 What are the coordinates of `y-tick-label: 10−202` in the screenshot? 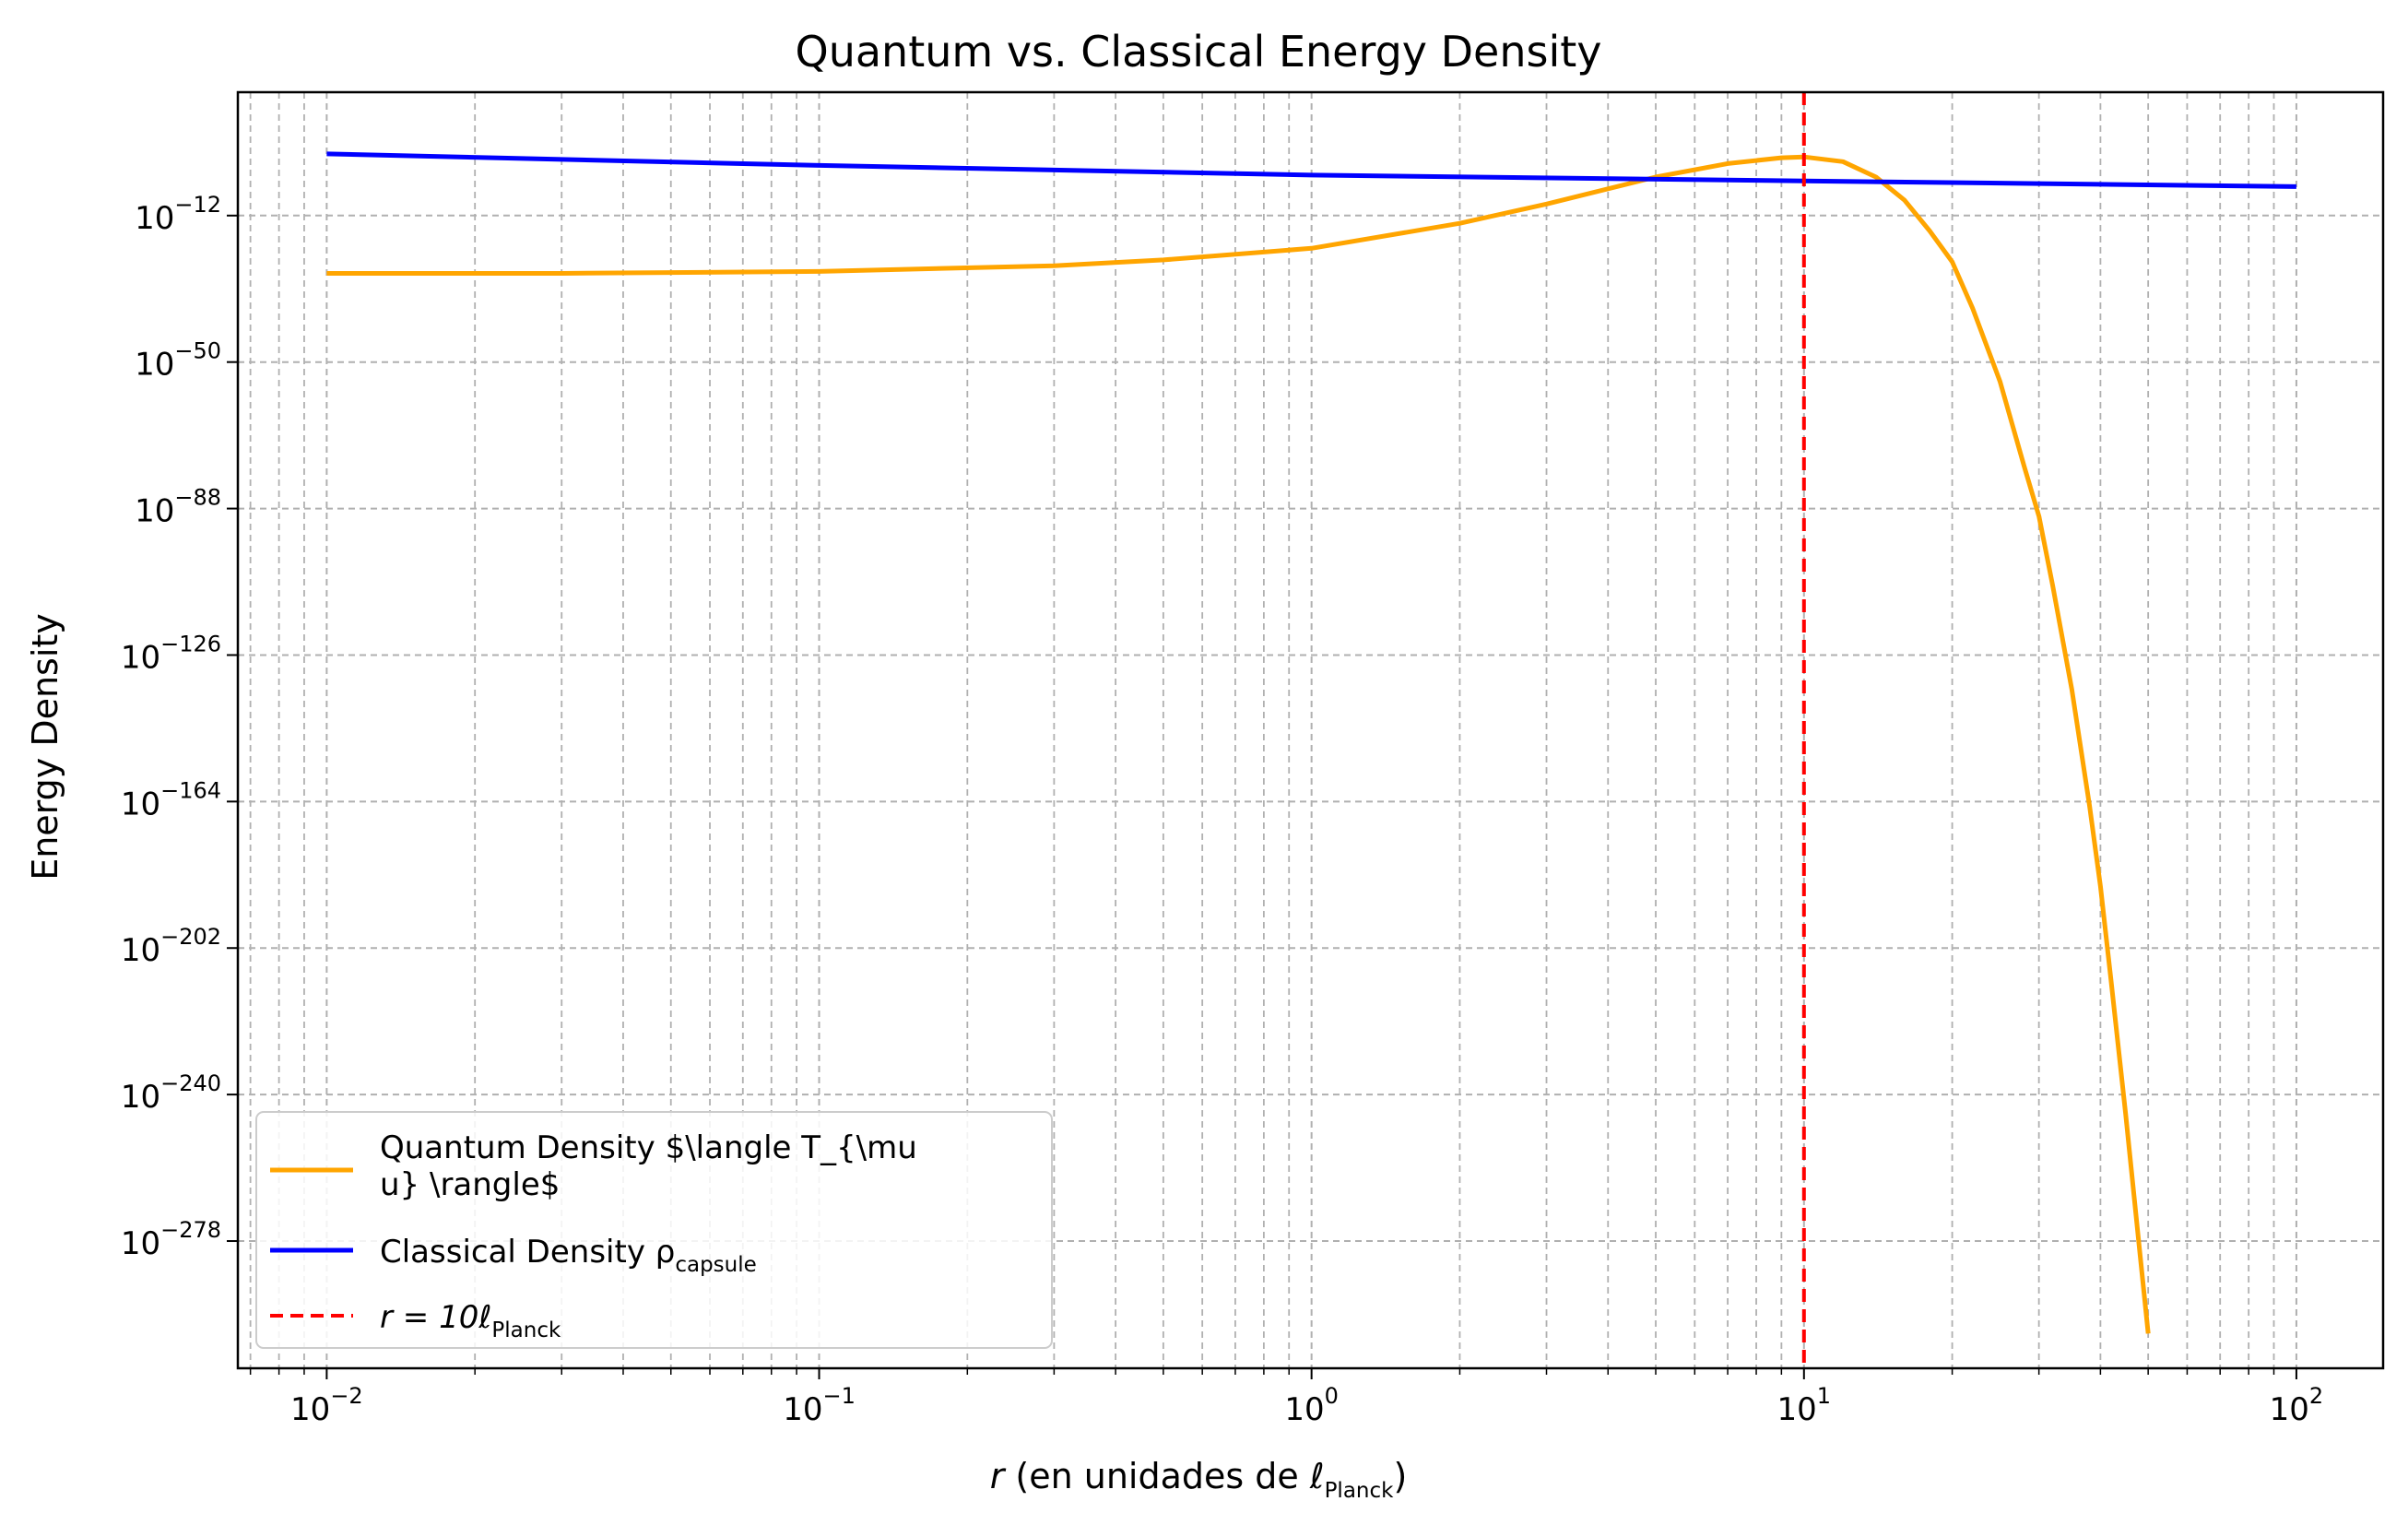 It's located at (171, 946).